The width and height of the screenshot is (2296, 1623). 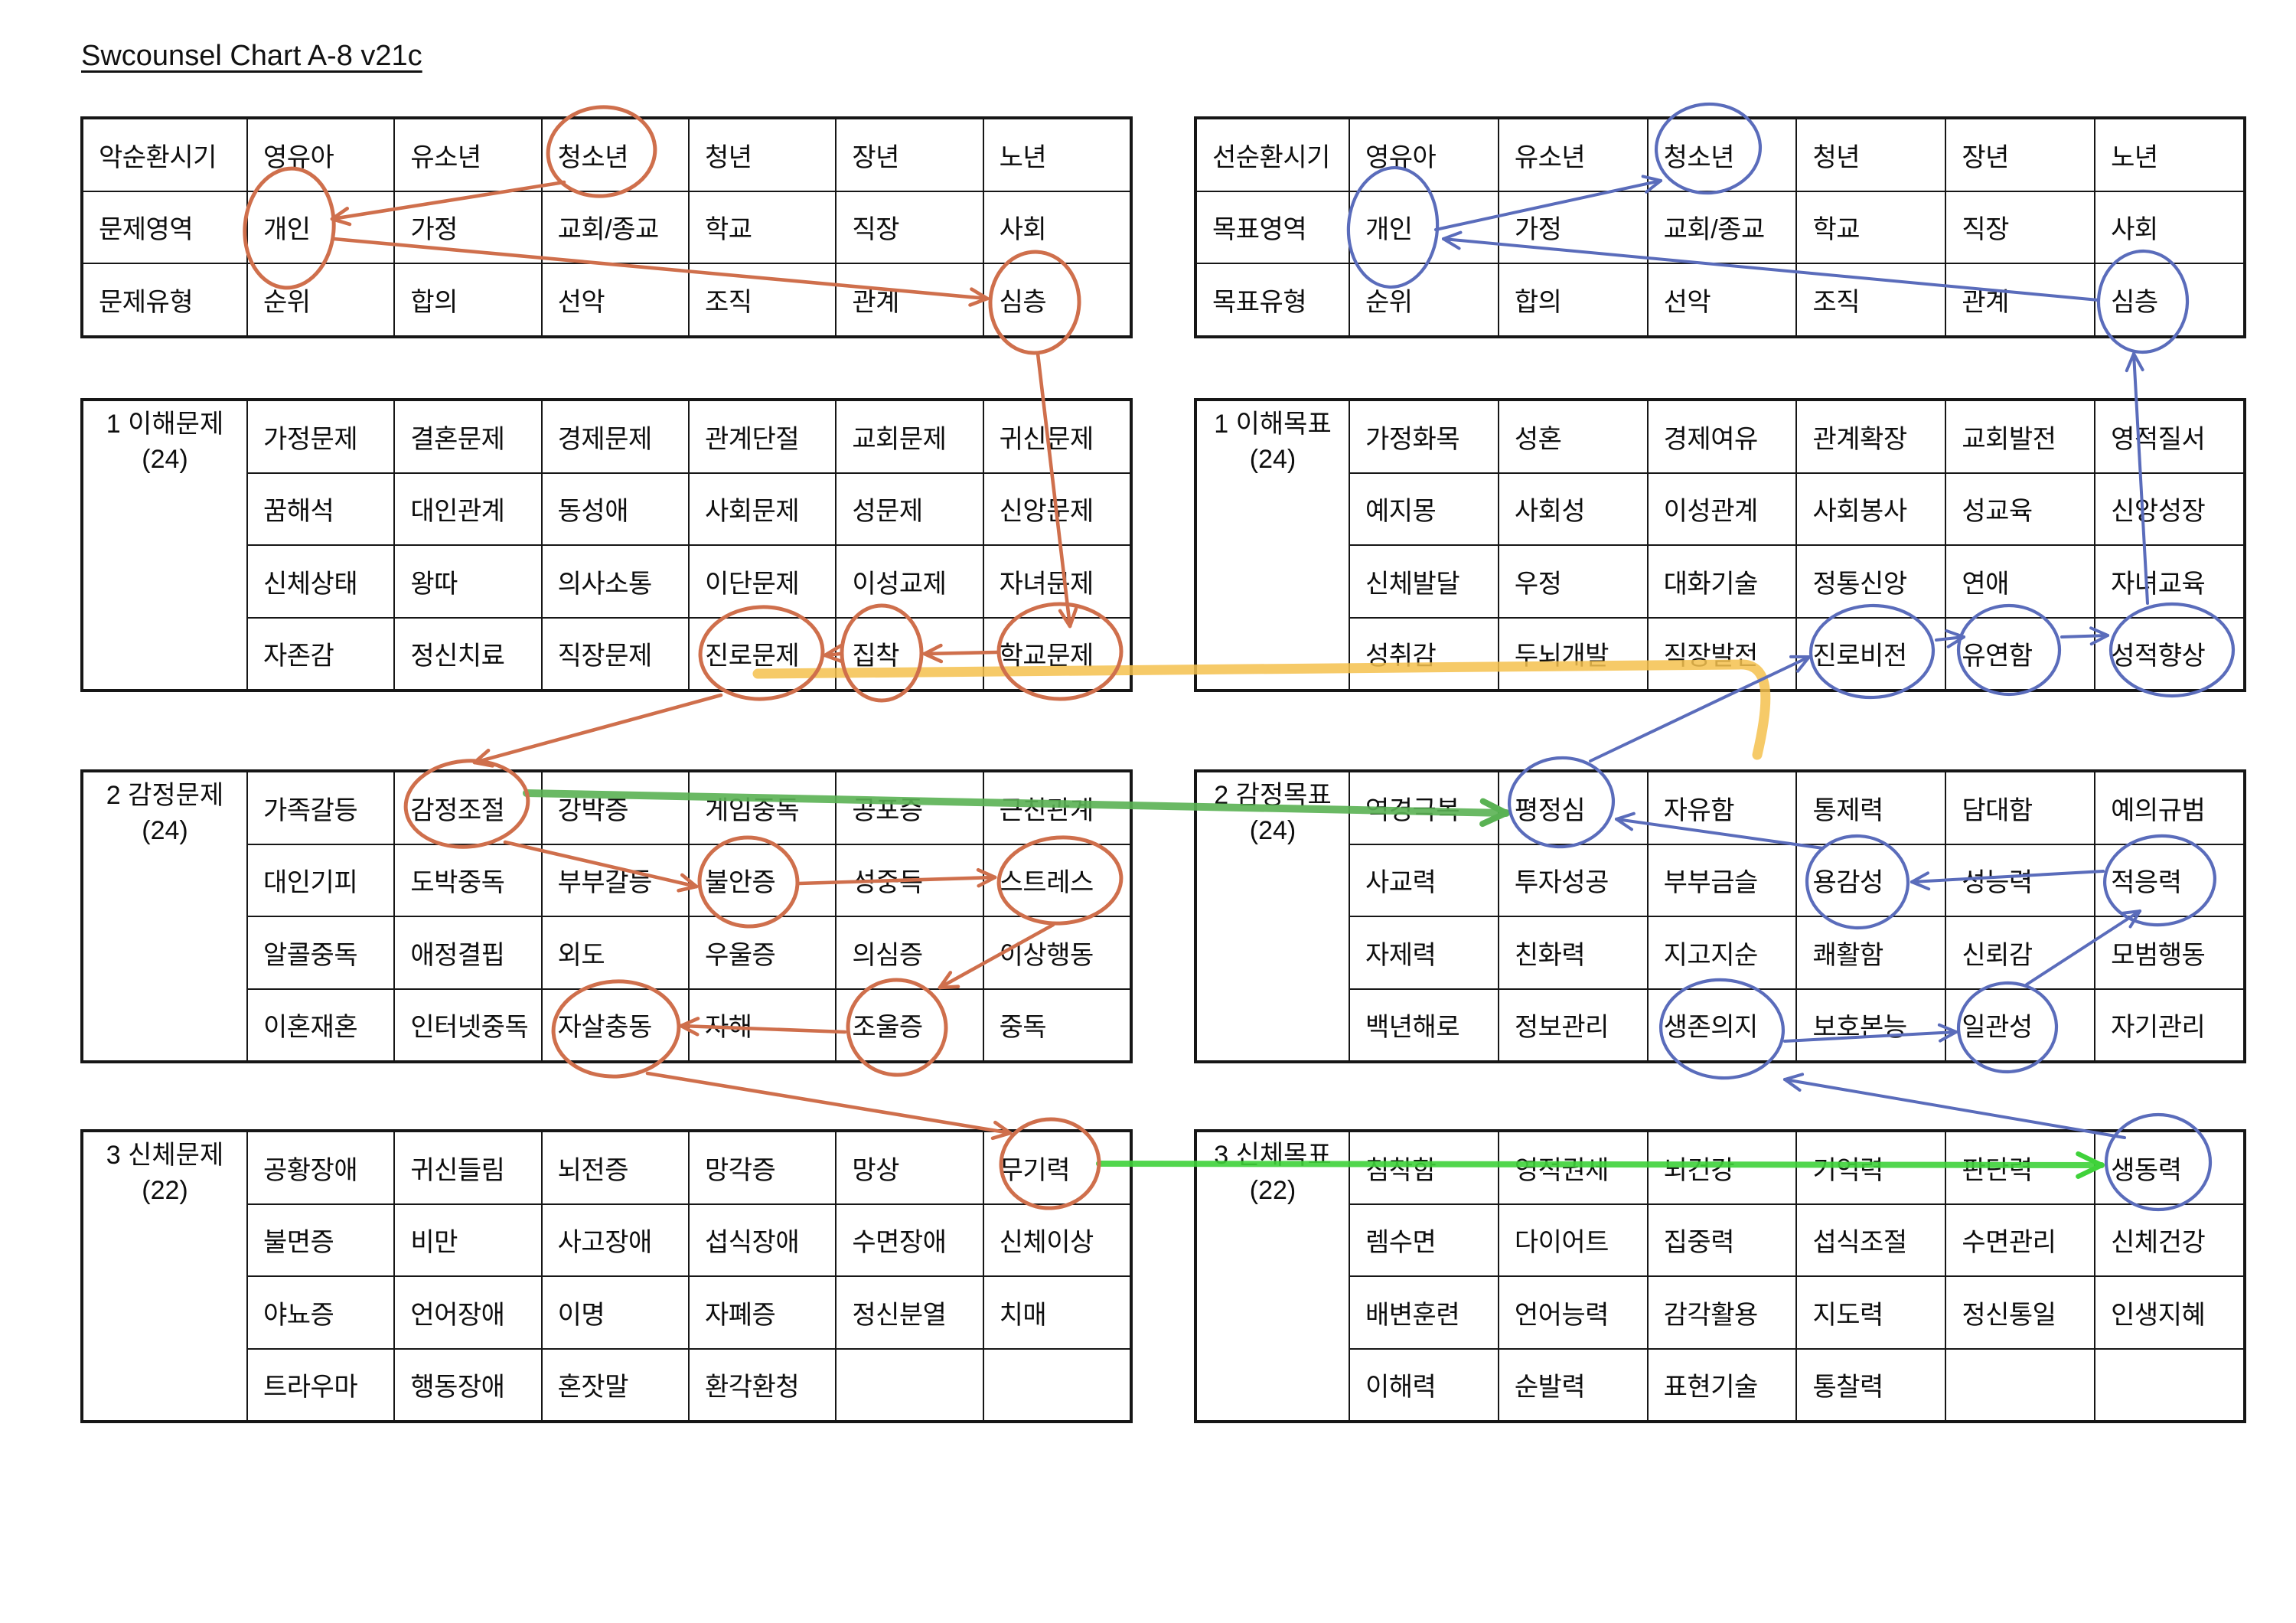 I want to click on table-cell: 환각환청, so click(x=762, y=1384).